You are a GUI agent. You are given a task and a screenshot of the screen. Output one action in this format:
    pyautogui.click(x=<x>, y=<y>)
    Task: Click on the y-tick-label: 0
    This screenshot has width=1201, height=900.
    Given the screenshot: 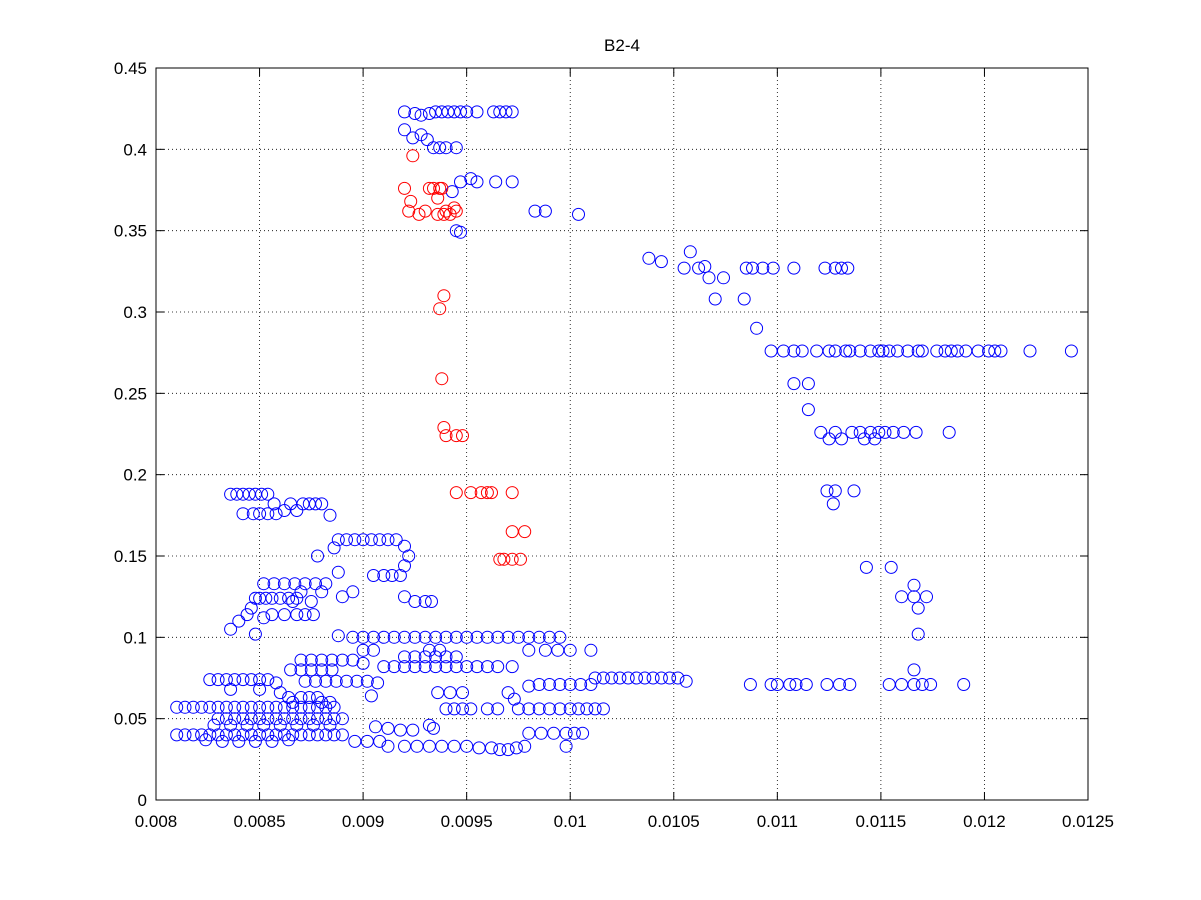 What is the action you would take?
    pyautogui.click(x=142, y=800)
    